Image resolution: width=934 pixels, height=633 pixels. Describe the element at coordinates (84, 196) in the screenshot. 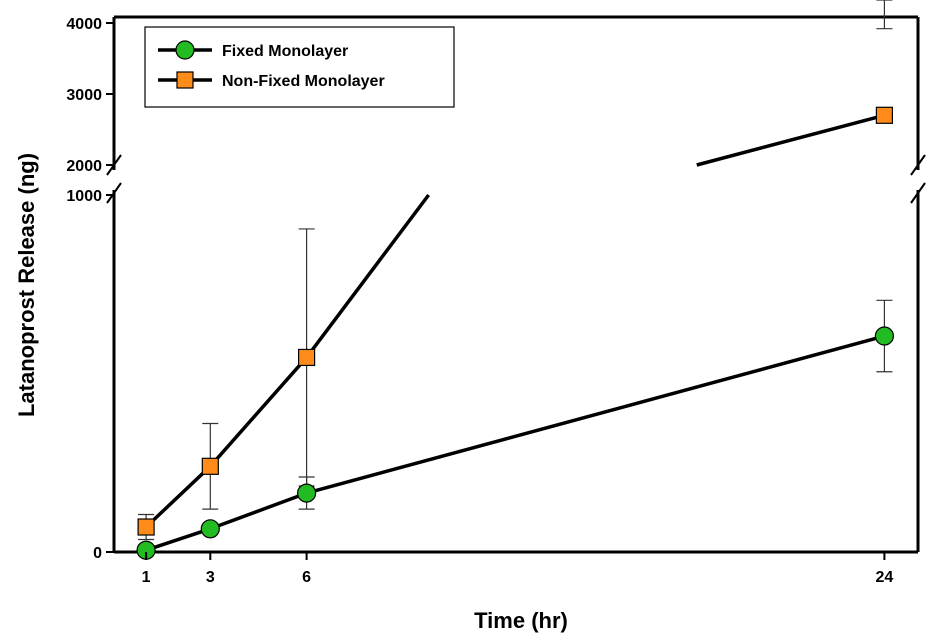

I see `y-tick-label: 1000` at that location.